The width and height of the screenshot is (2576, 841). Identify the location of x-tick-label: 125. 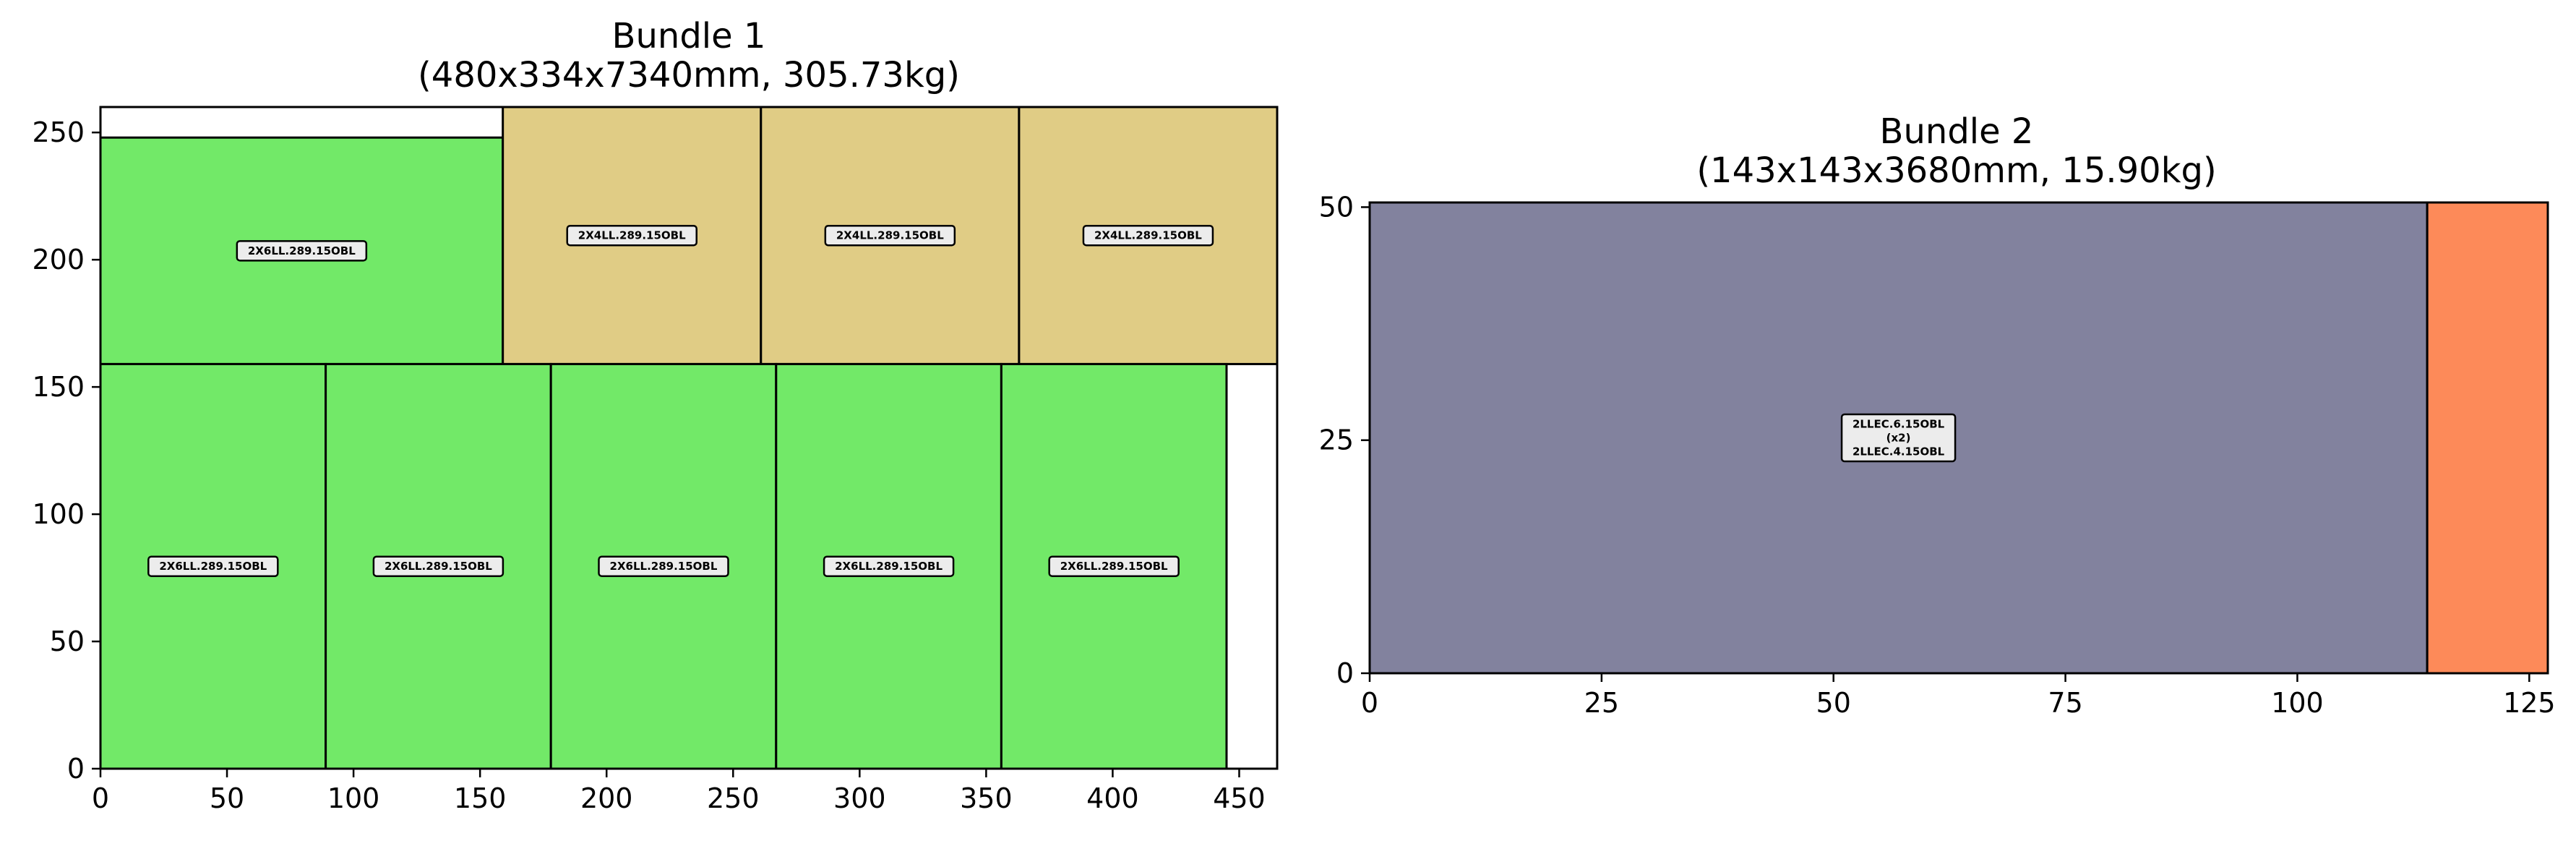
(2530, 703).